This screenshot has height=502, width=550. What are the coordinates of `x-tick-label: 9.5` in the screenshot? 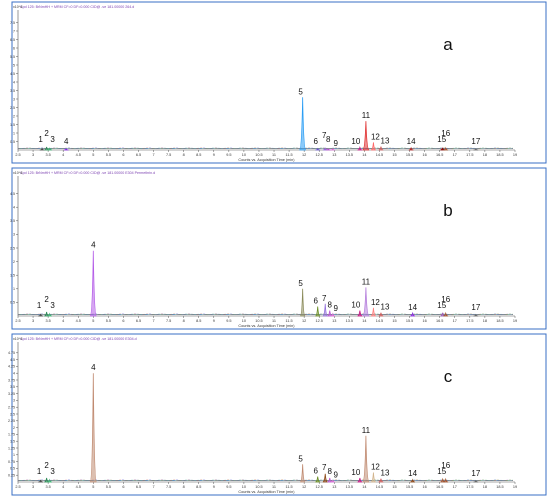 It's located at (228, 321).